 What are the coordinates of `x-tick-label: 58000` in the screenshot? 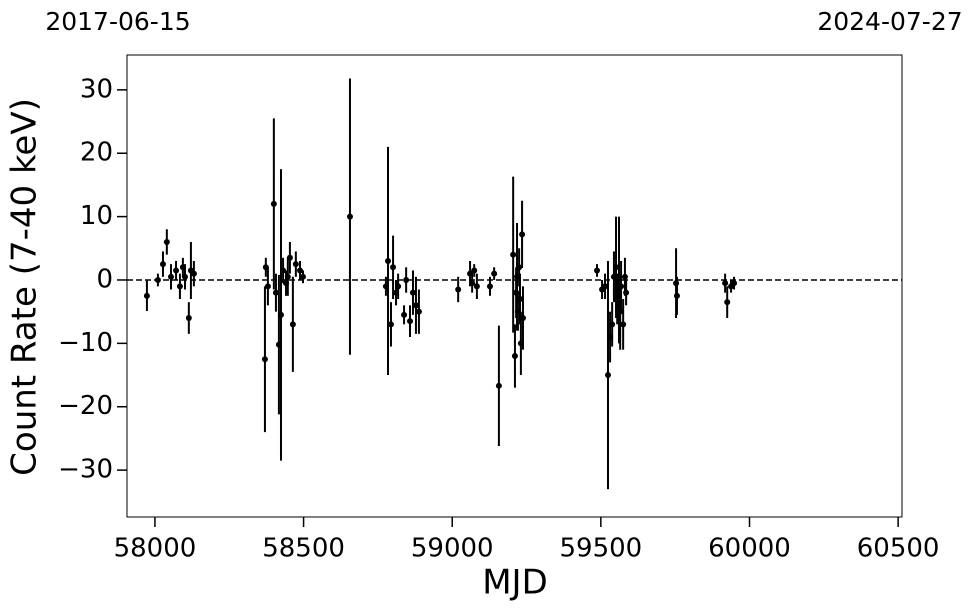 It's located at (155, 549).